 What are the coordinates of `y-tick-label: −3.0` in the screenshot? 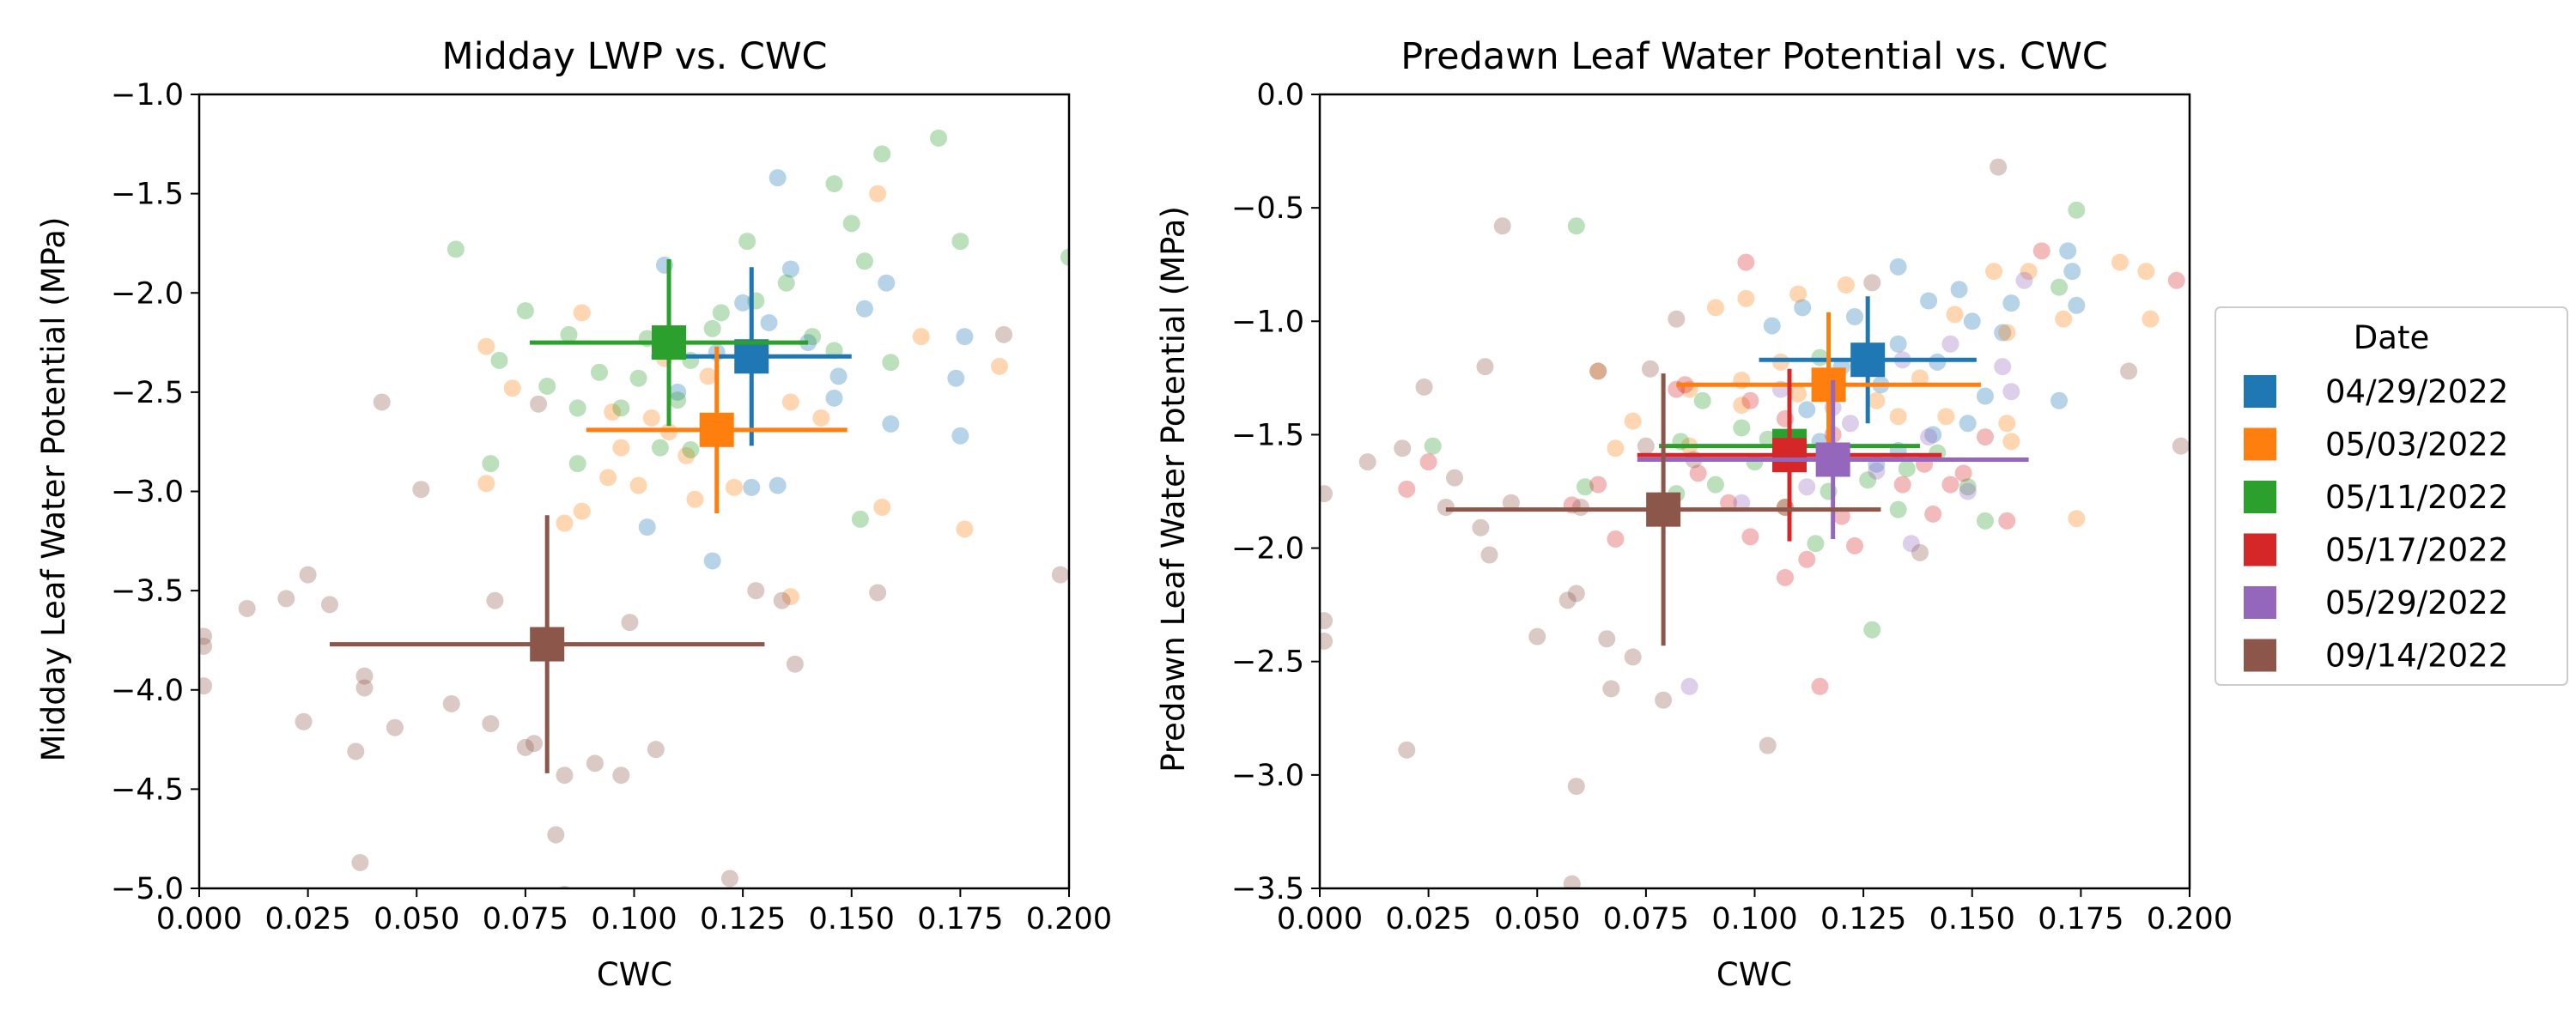 It's located at (148, 493).